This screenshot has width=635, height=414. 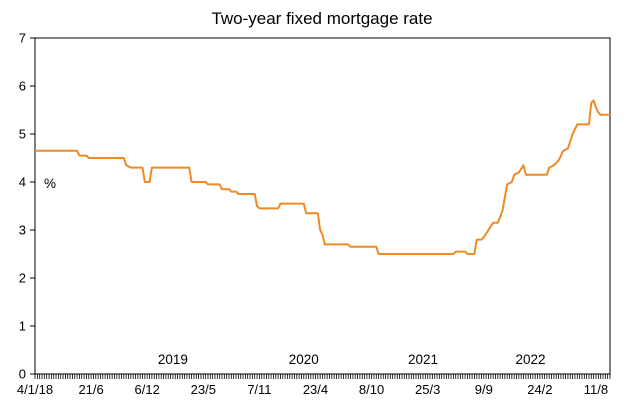 I want to click on year-labels: 2019 2020 2021 2022, so click(x=352, y=359).